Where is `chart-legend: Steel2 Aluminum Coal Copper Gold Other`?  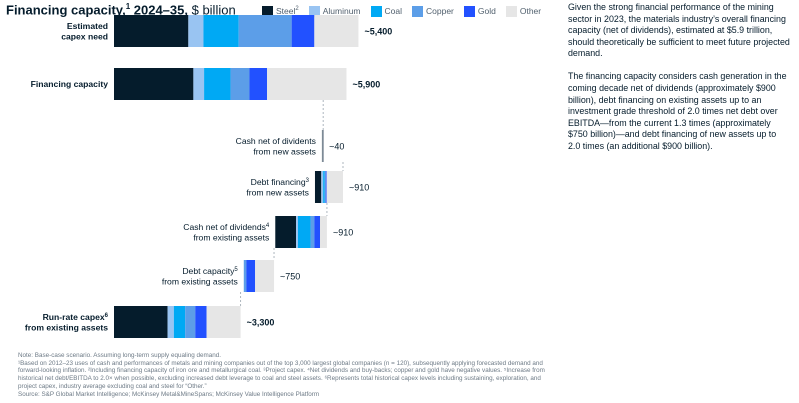 chart-legend: Steel2 Aluminum Coal Copper Gold Other is located at coordinates (401, 11).